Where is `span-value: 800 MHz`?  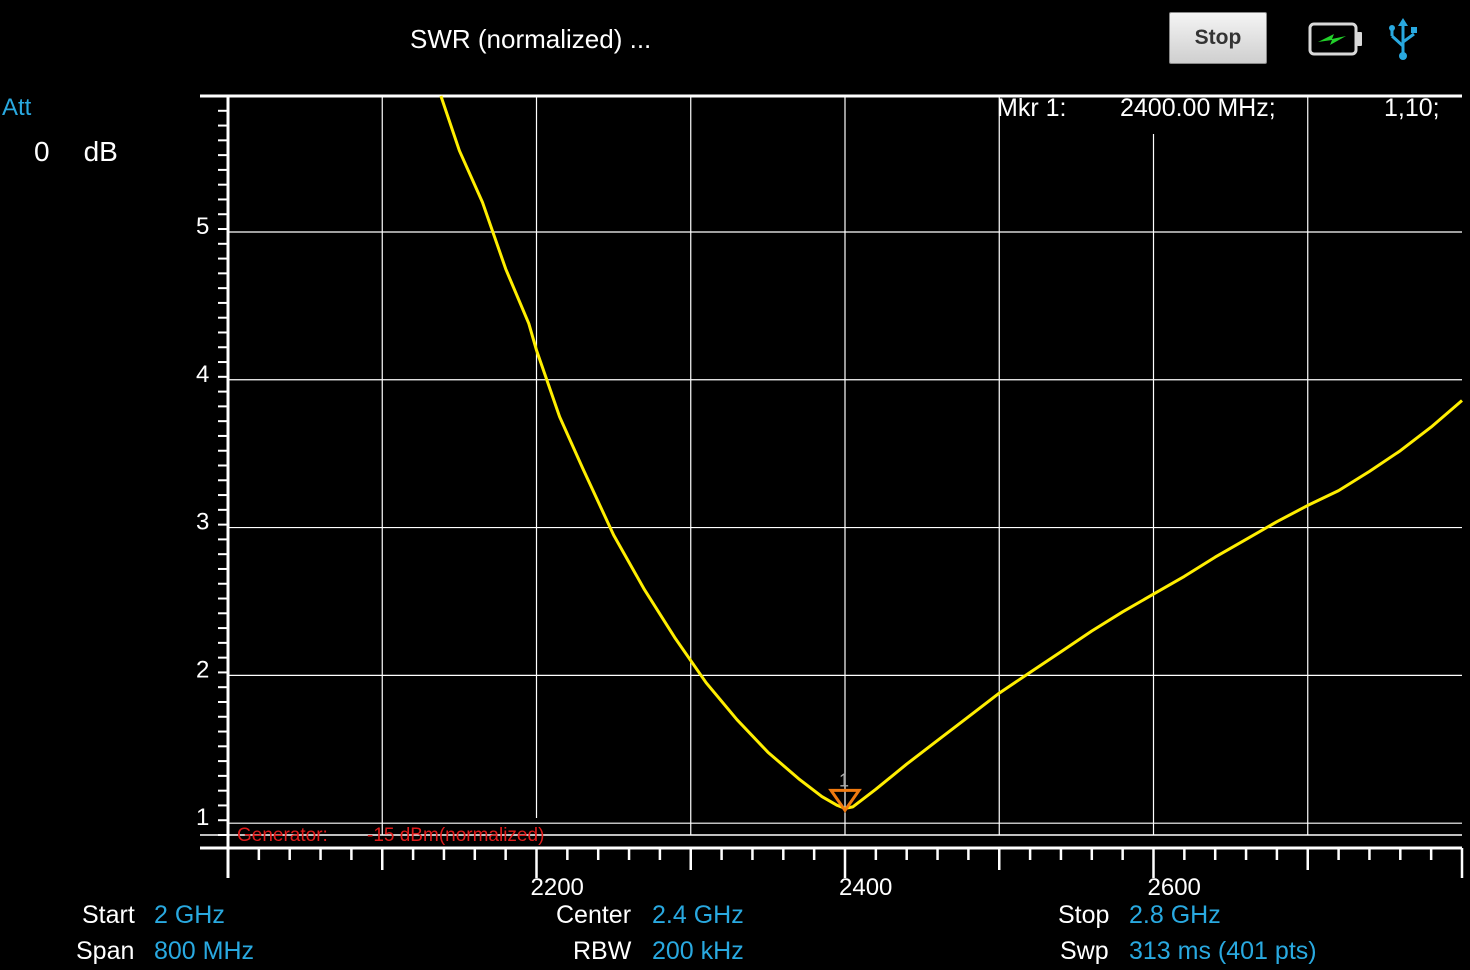 span-value: 800 MHz is located at coordinates (204, 951).